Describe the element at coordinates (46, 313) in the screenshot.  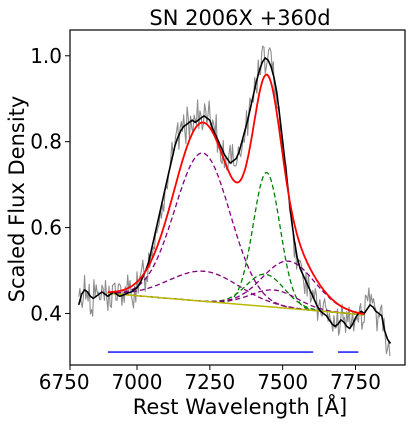
I see `y-tick-label: 0.4` at that location.